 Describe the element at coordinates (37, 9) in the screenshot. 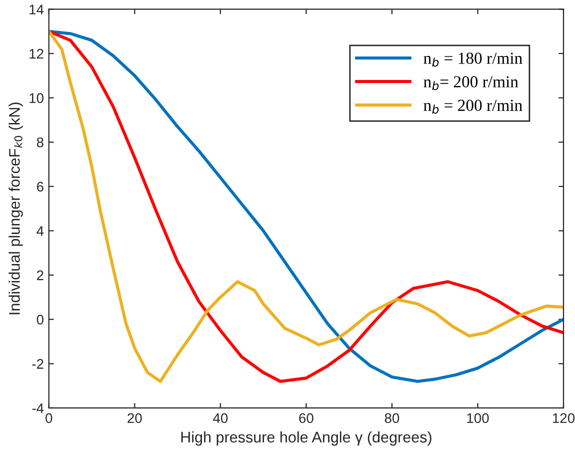

I see `y-tick-label: 14` at that location.